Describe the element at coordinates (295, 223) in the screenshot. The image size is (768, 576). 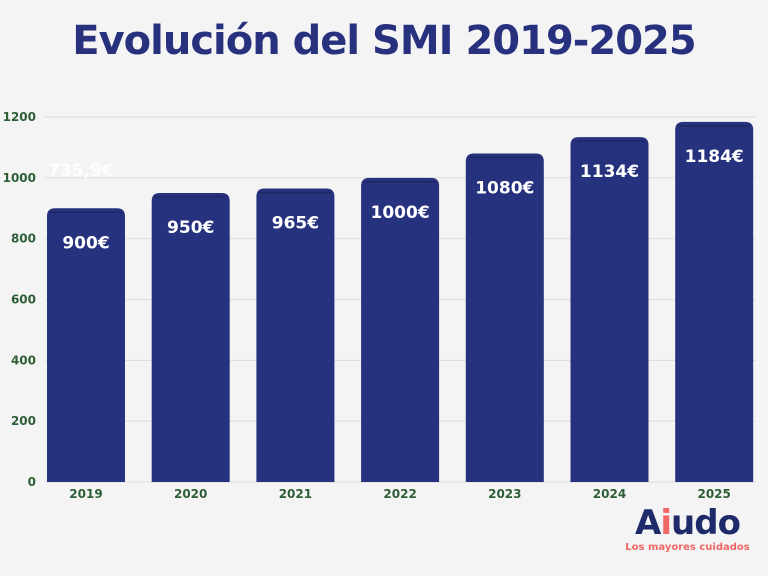
I see `data-label: 965€` at that location.